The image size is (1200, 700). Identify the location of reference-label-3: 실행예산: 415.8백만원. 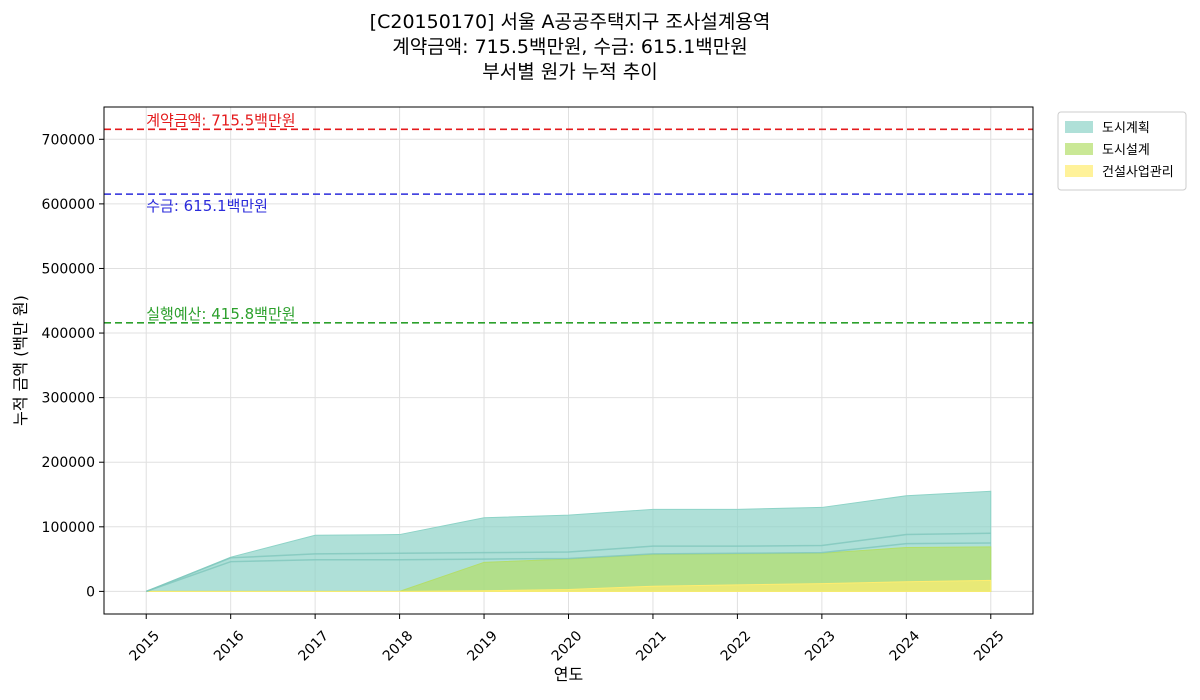
(220, 314).